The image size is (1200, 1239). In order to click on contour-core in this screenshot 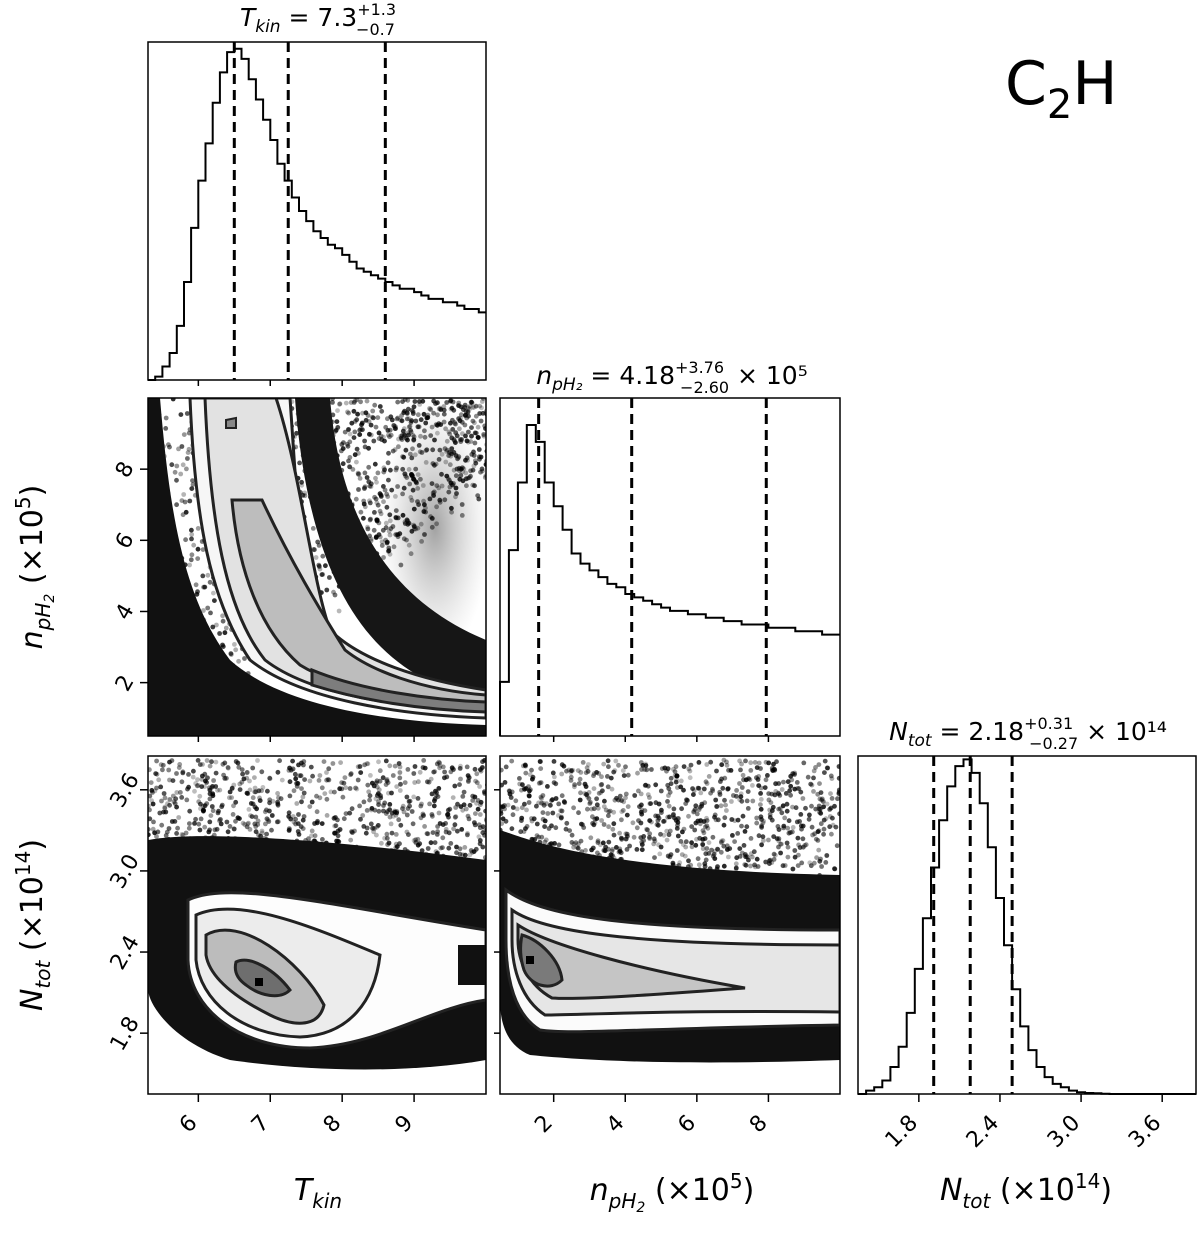, I will do `click(541, 960)`.